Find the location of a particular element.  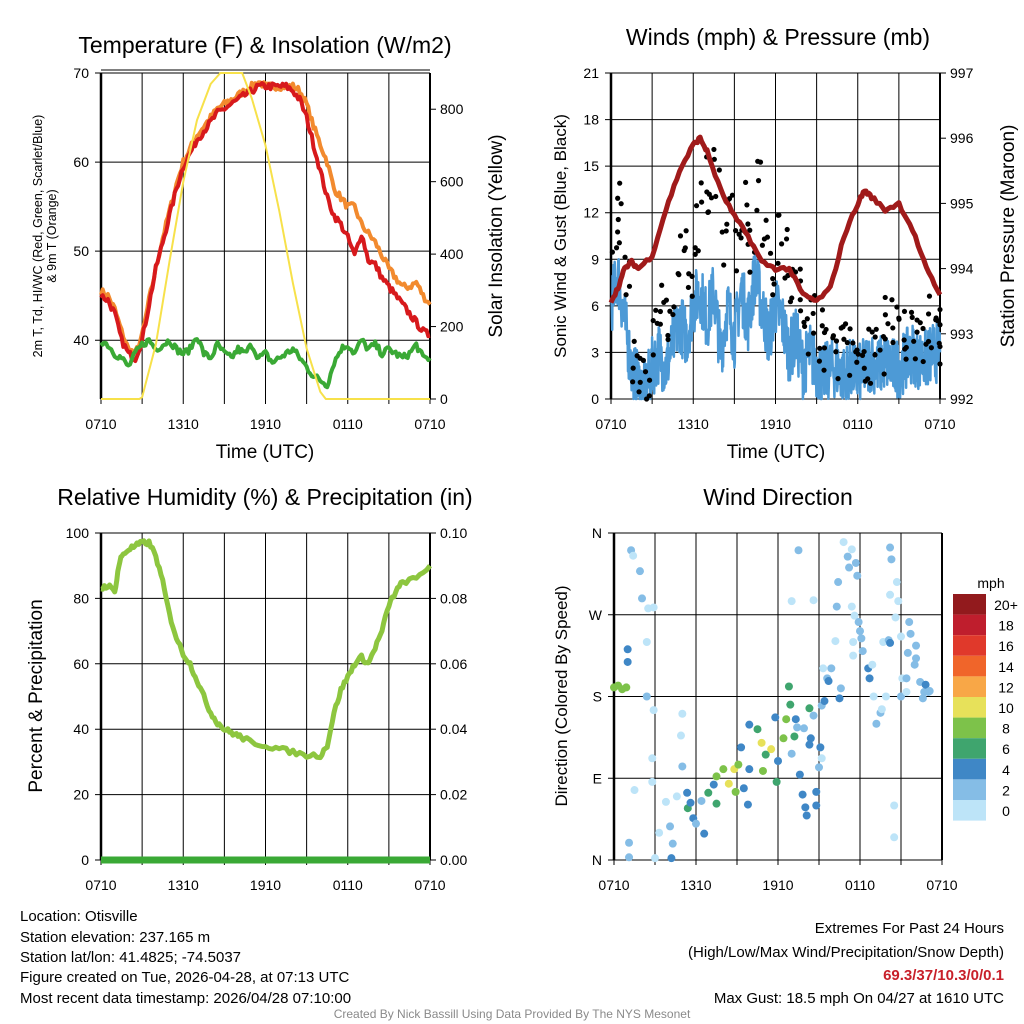

latlon-text: Station lat/lon: 41.4825; -74.5037 is located at coordinates (130, 957).